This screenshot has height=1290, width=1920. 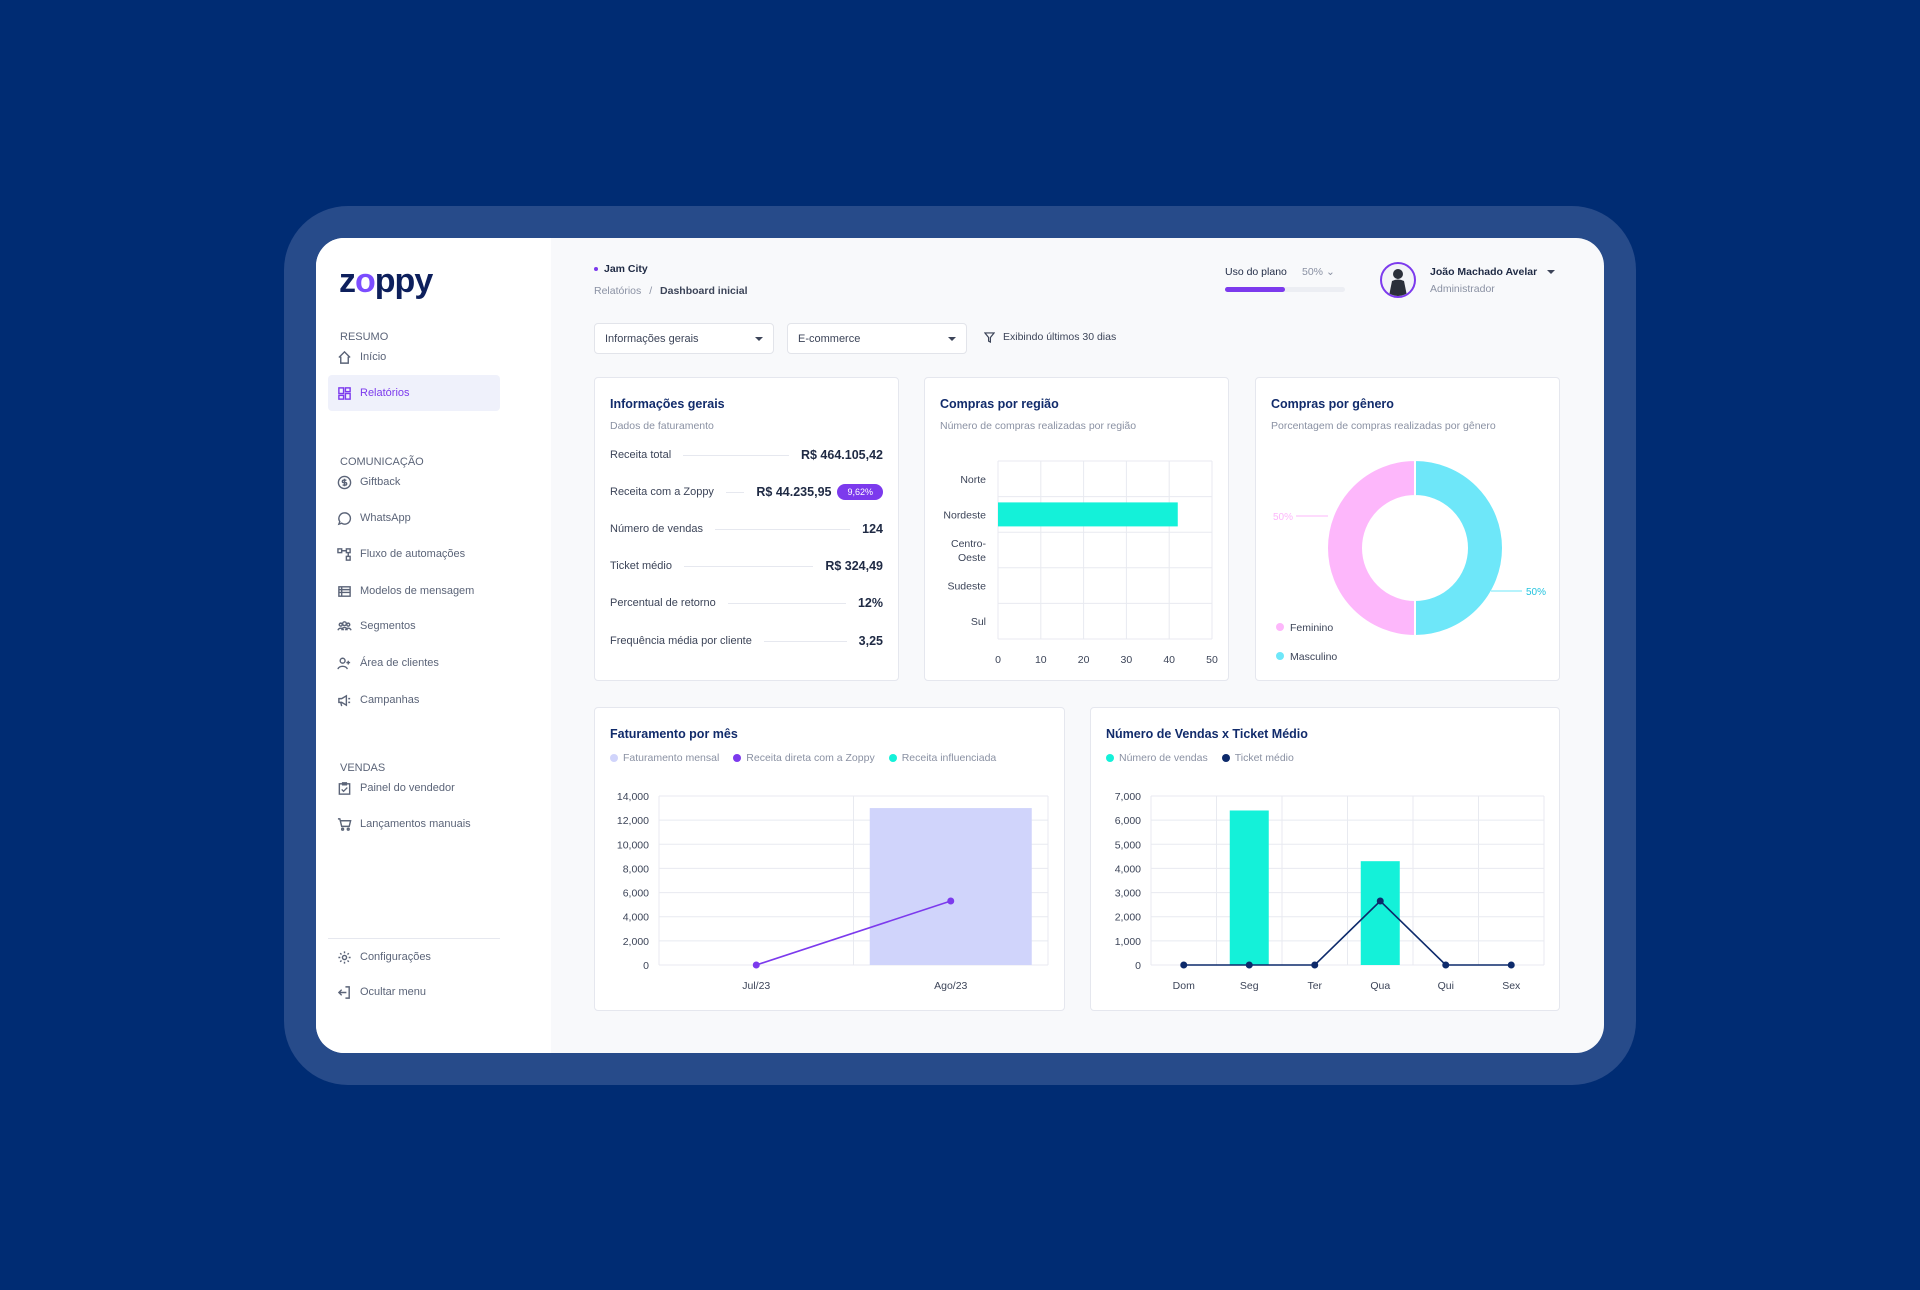 I want to click on x-tick-label: Ago/23, so click(x=950, y=986).